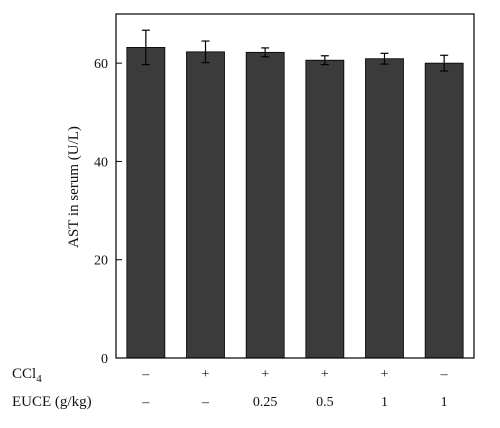 This screenshot has width=500, height=428. Describe the element at coordinates (52, 402) in the screenshot. I see `group-row-label: EUCE (g/kg)` at that location.